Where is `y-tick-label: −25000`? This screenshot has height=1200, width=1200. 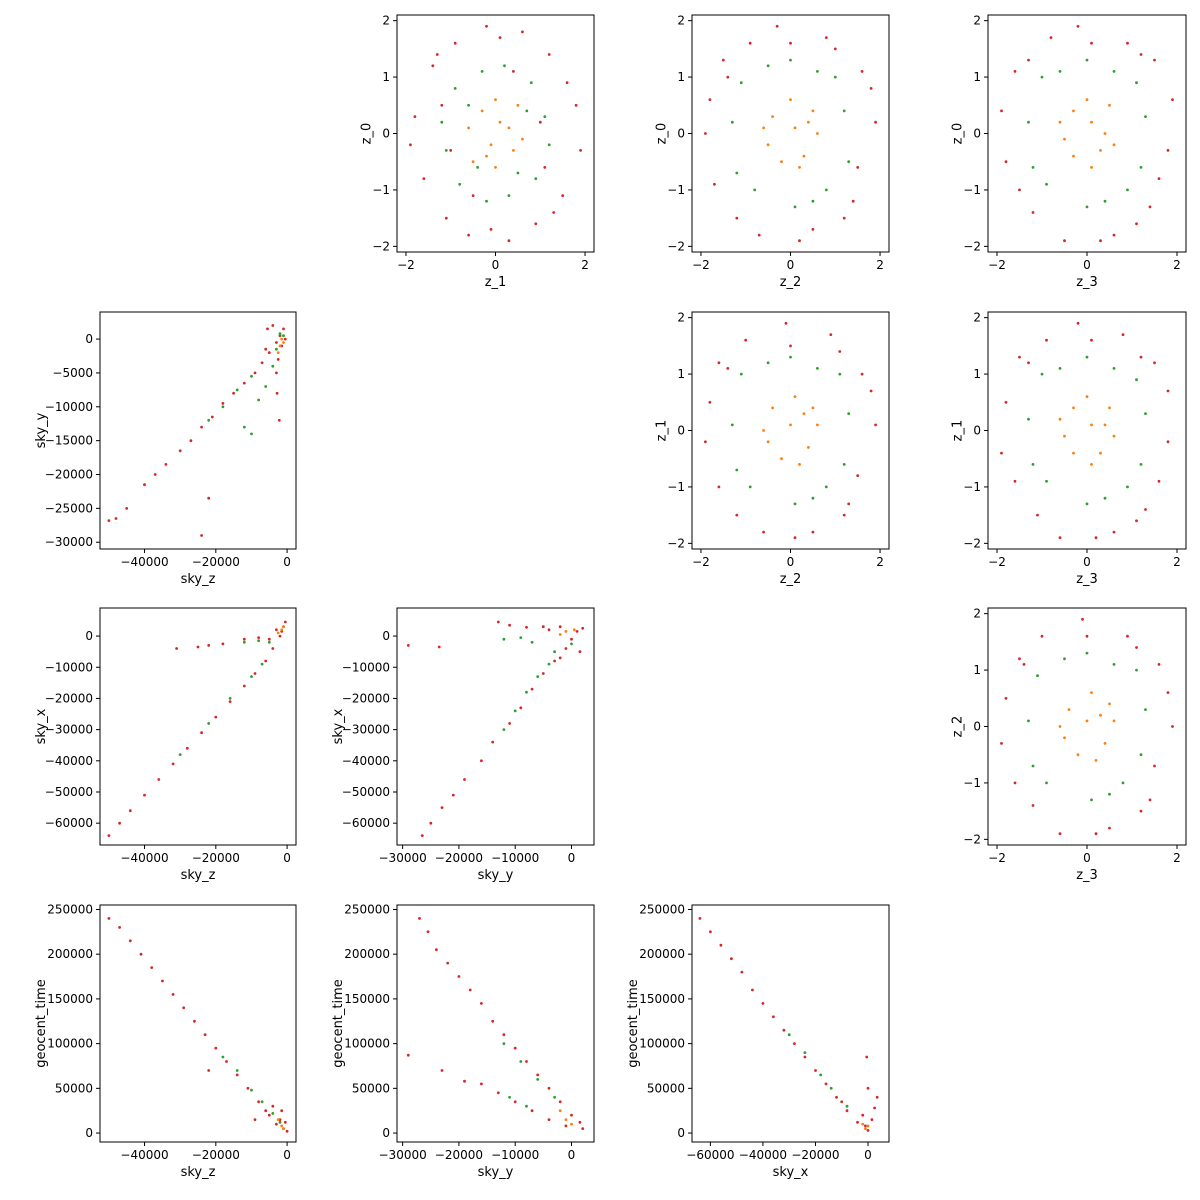
y-tick-label: −25000 is located at coordinates (69, 508).